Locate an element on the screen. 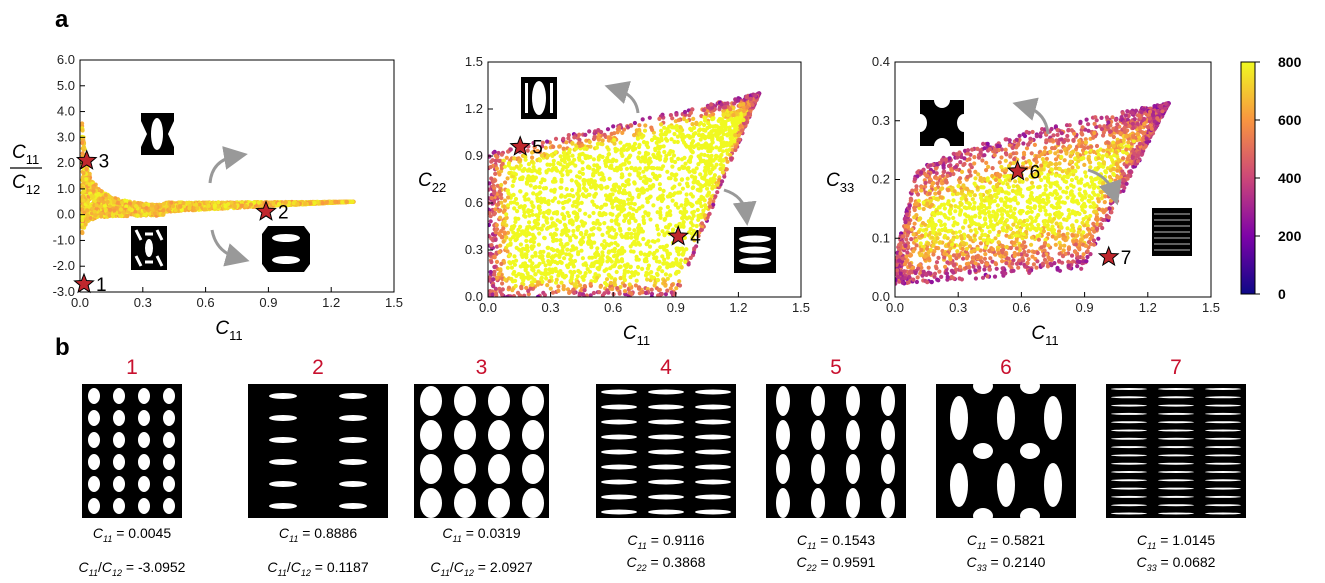  highlight-star is located at coordinates (266, 210).